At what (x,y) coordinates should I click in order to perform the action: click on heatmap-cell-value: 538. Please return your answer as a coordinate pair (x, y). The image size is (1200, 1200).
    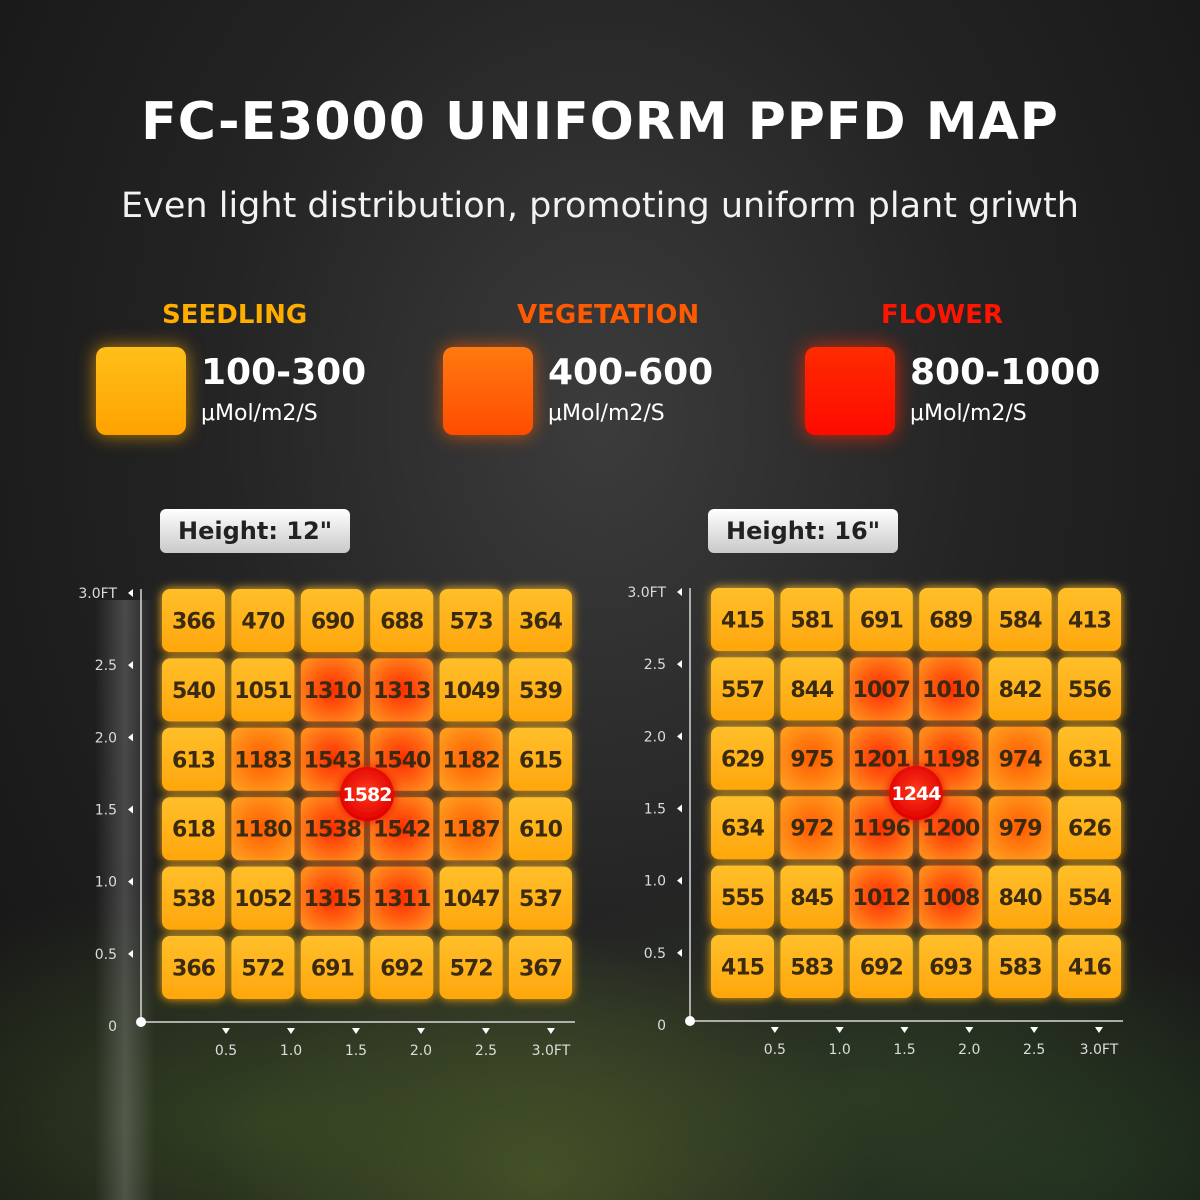
    Looking at the image, I should click on (193, 899).